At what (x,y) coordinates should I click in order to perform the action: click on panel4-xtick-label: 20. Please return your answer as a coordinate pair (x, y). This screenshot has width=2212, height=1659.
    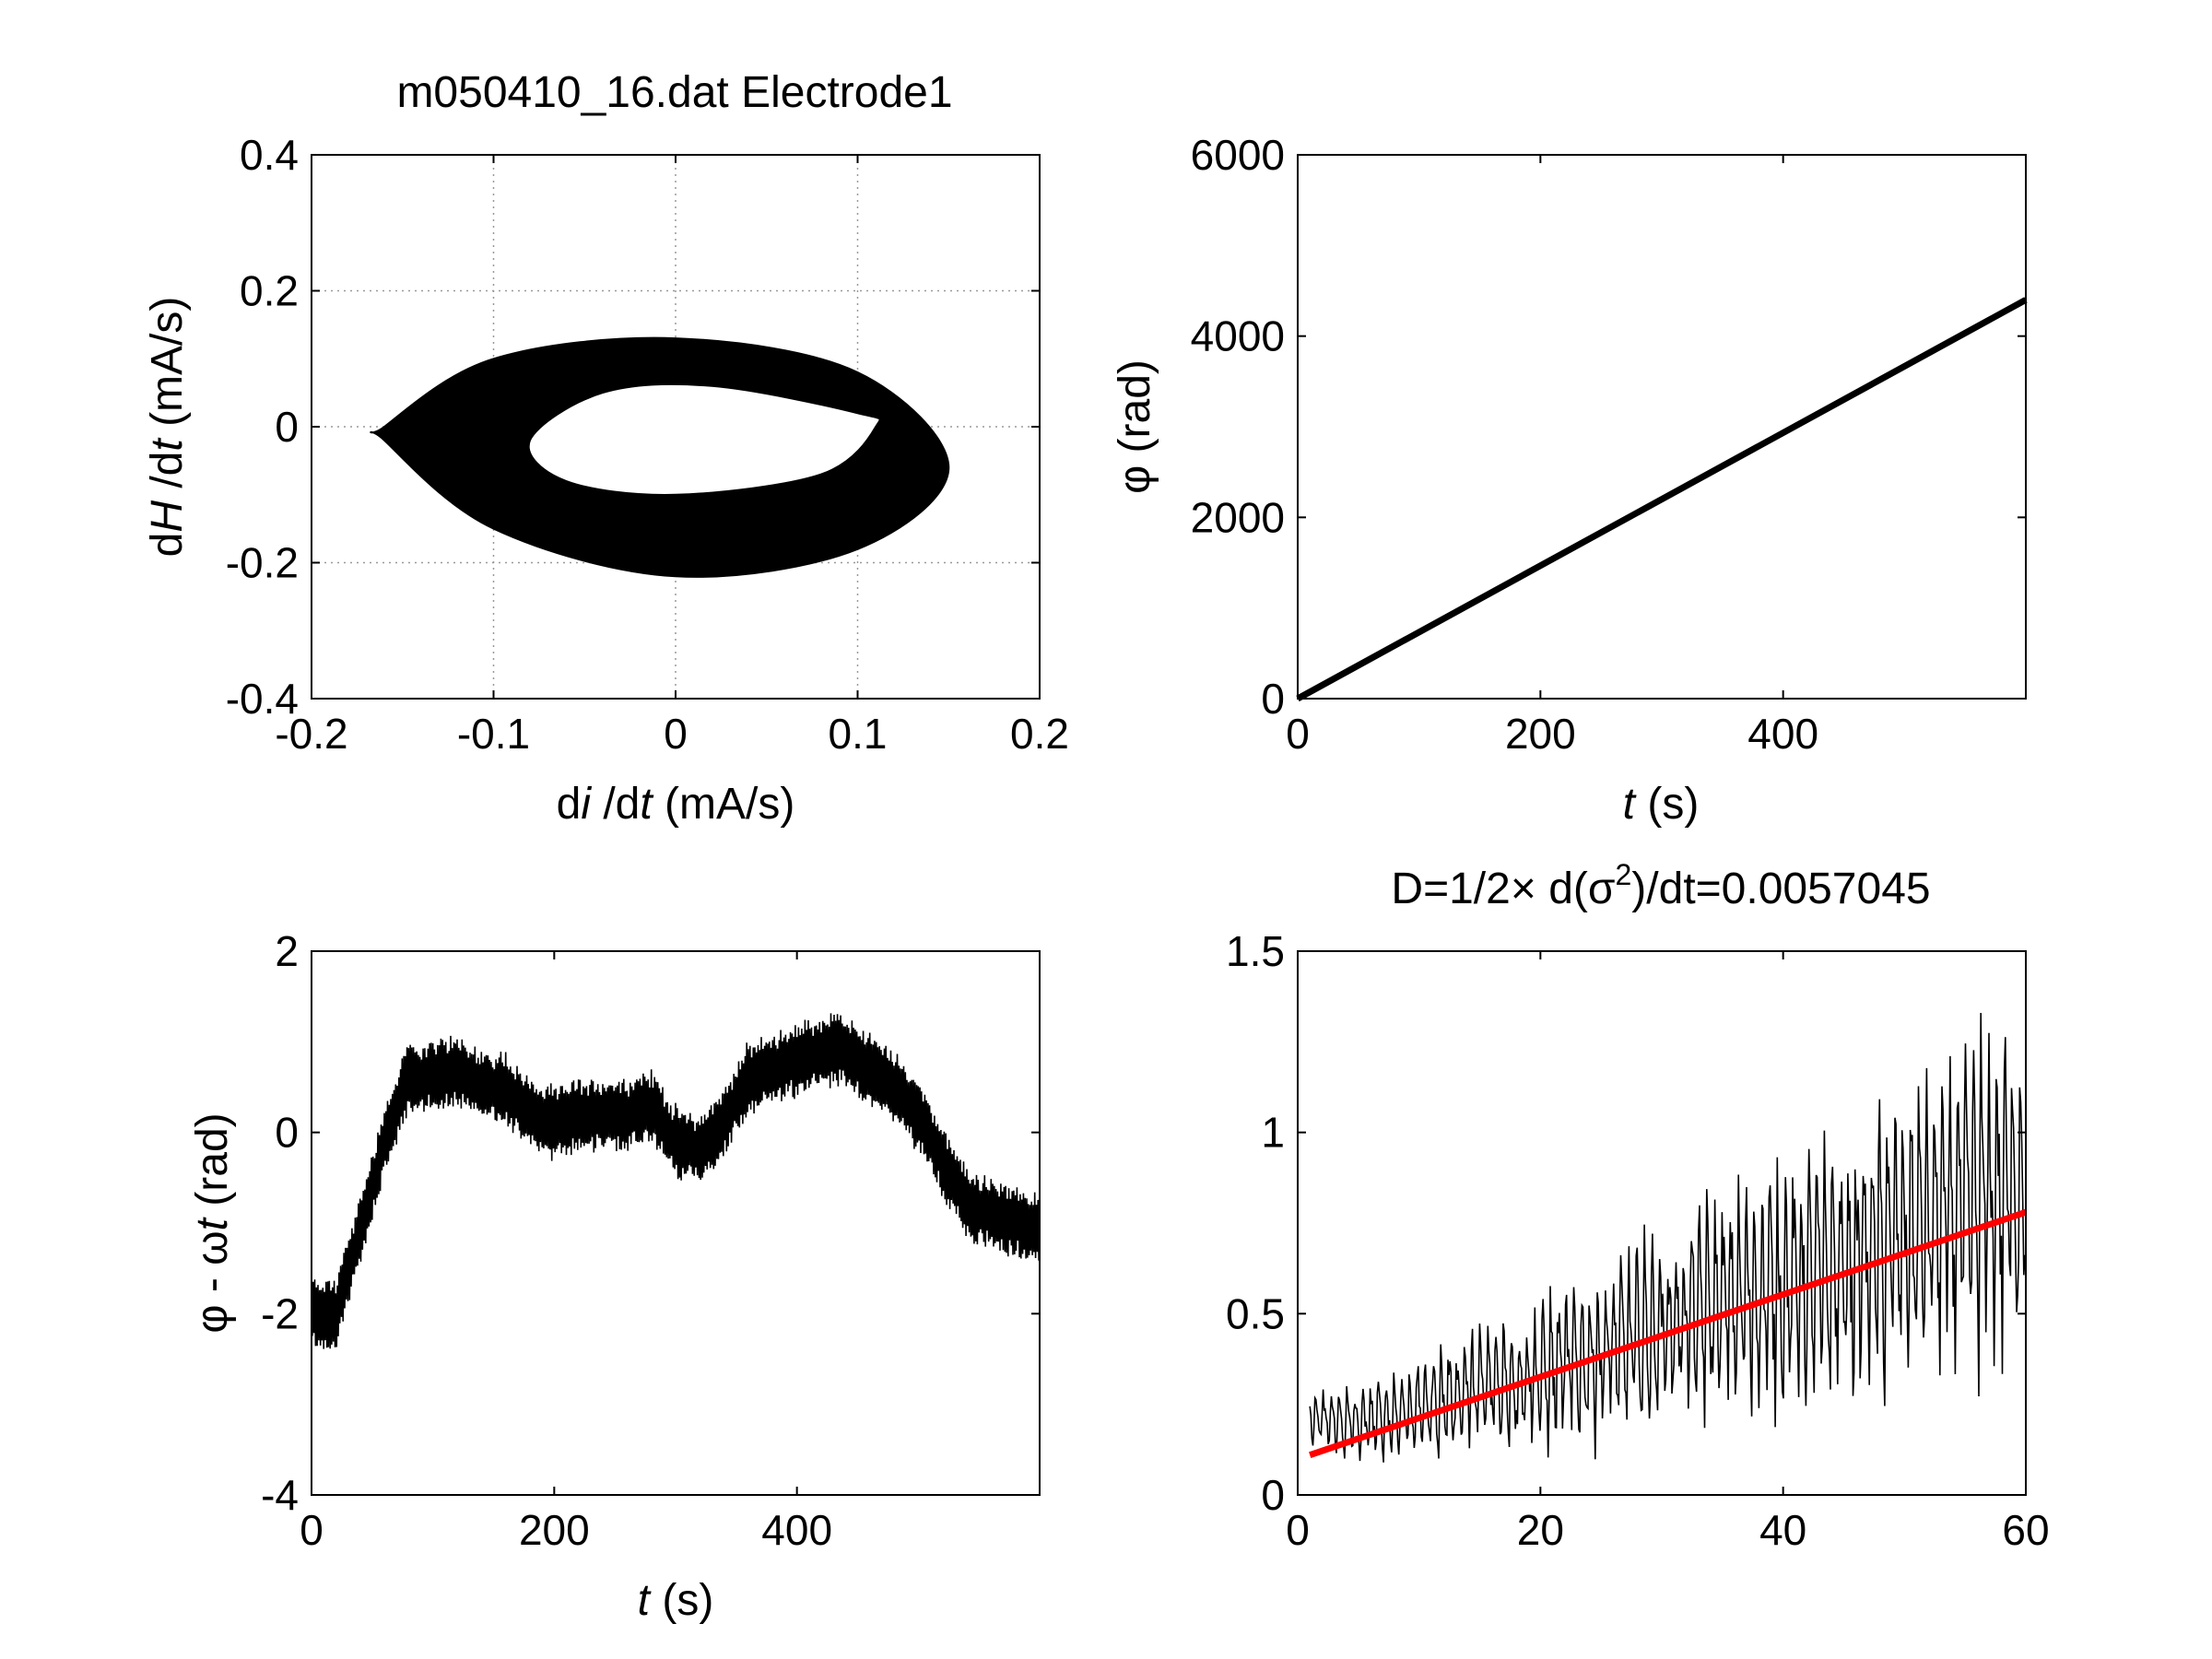
    Looking at the image, I should click on (1540, 1530).